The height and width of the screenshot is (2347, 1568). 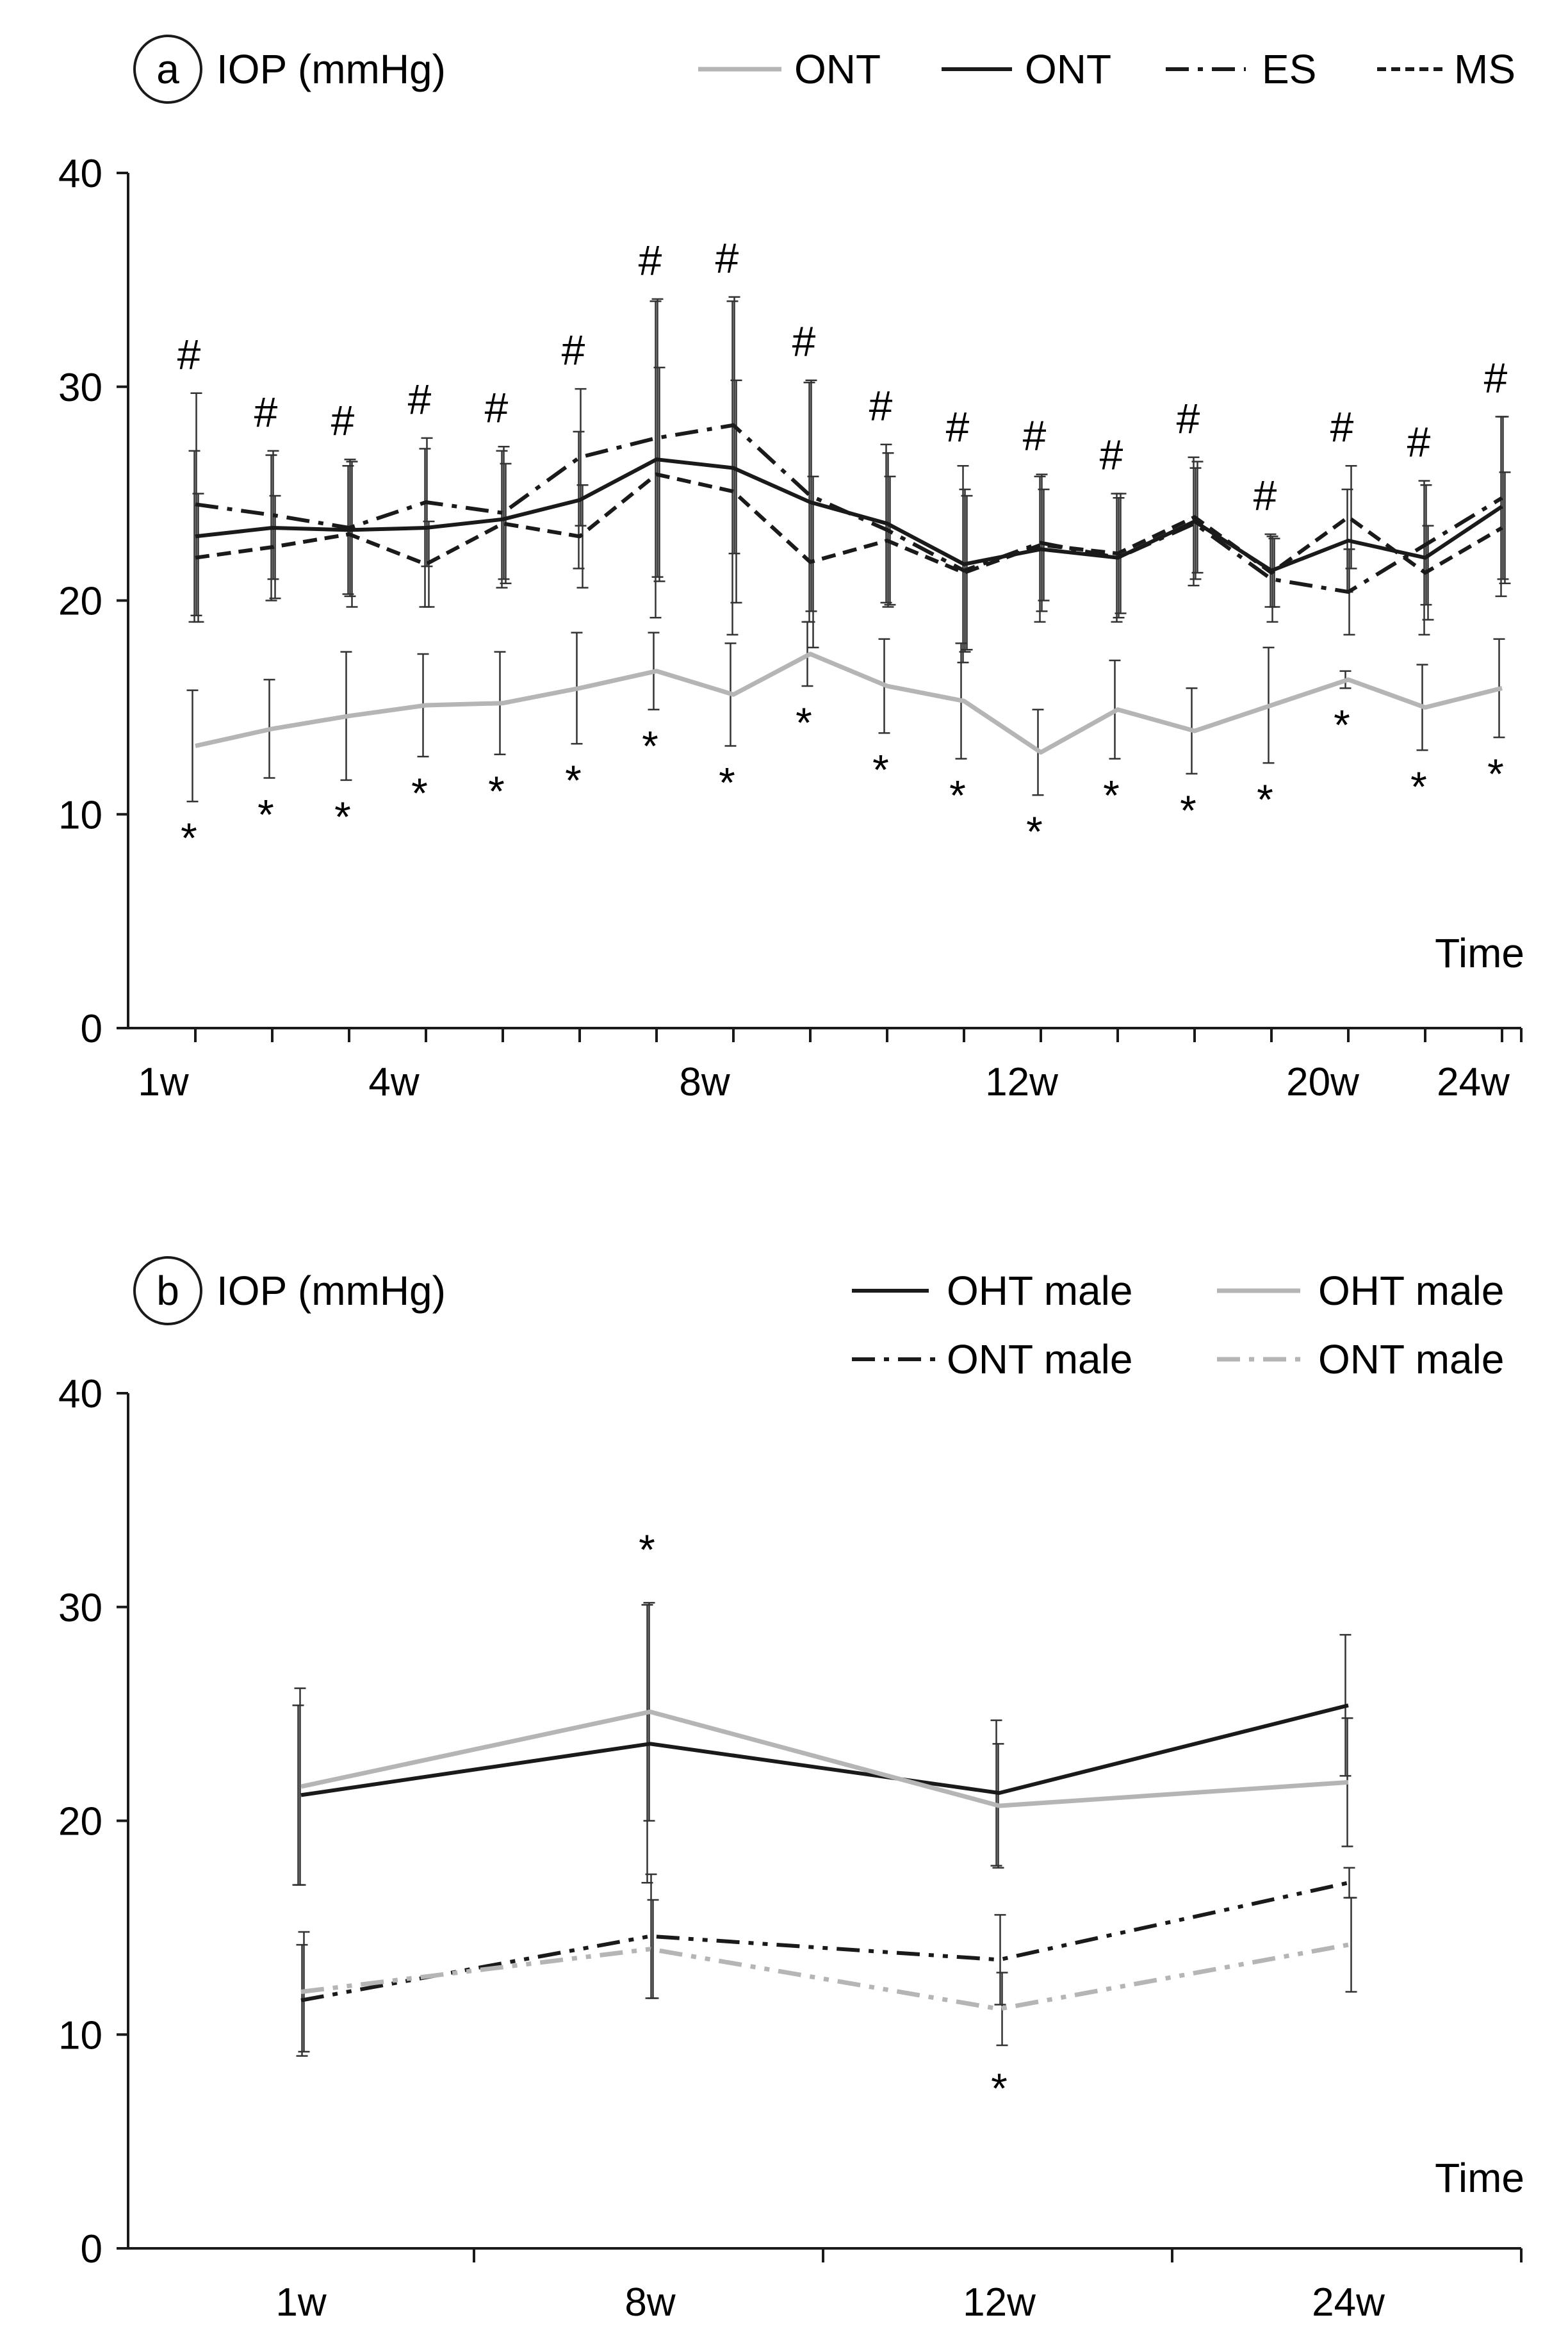 What do you see at coordinates (167, 1291) in the screenshot?
I see `panel-b-label: b` at bounding box center [167, 1291].